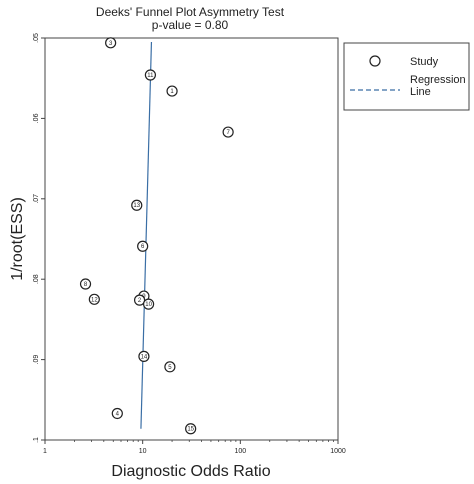 This screenshot has height=484, width=474. I want to click on study-point-label: 6, so click(143, 247).